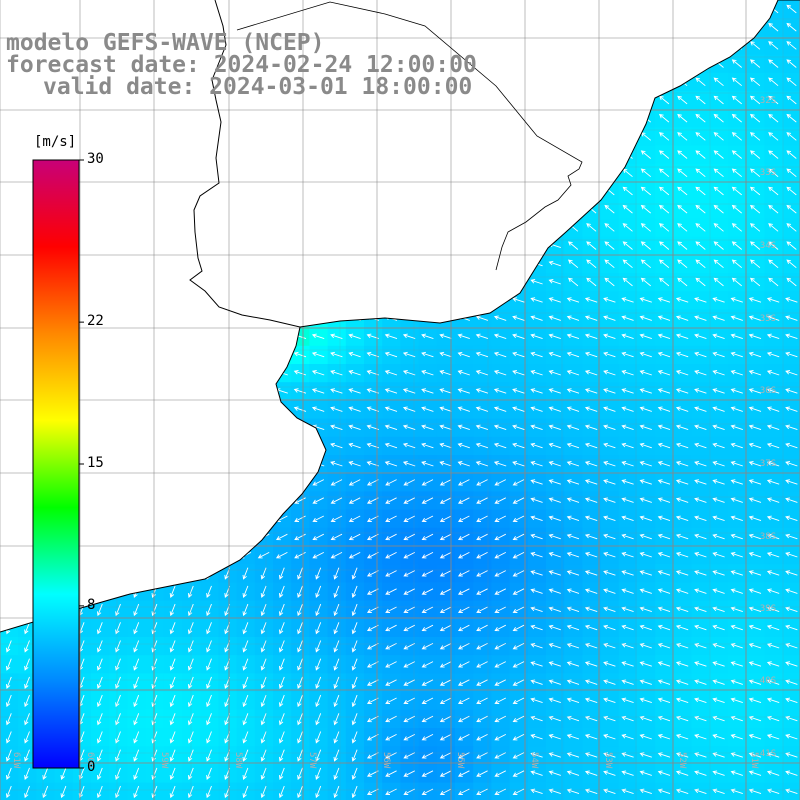 This screenshot has height=800, width=800. What do you see at coordinates (55, 142) in the screenshot?
I see `colorbar-unit-label: [m/s]` at bounding box center [55, 142].